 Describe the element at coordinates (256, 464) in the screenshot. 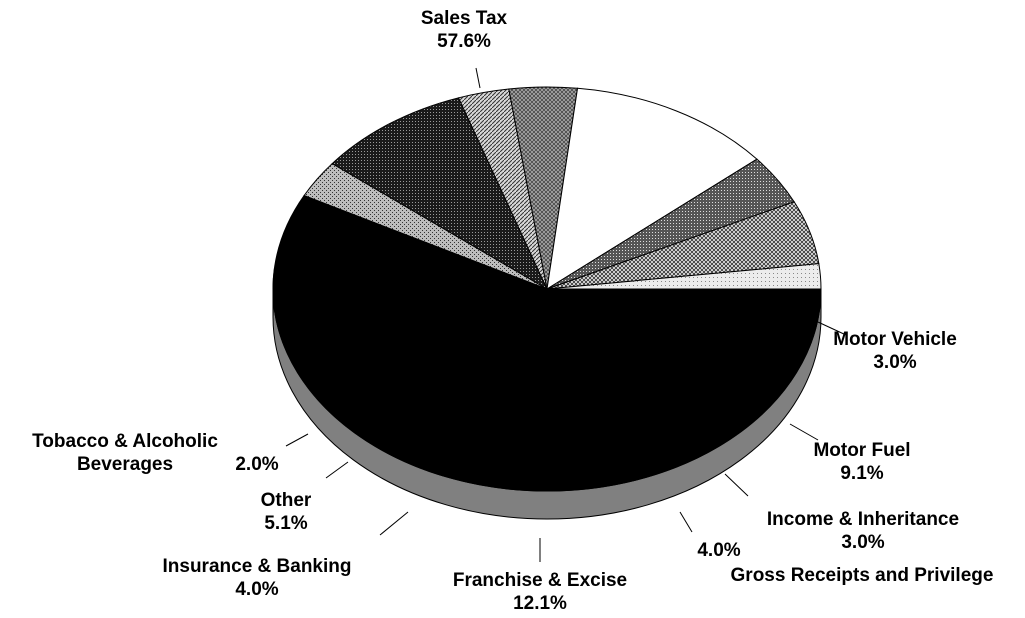

I see `slice-value-label: 2.0%` at that location.